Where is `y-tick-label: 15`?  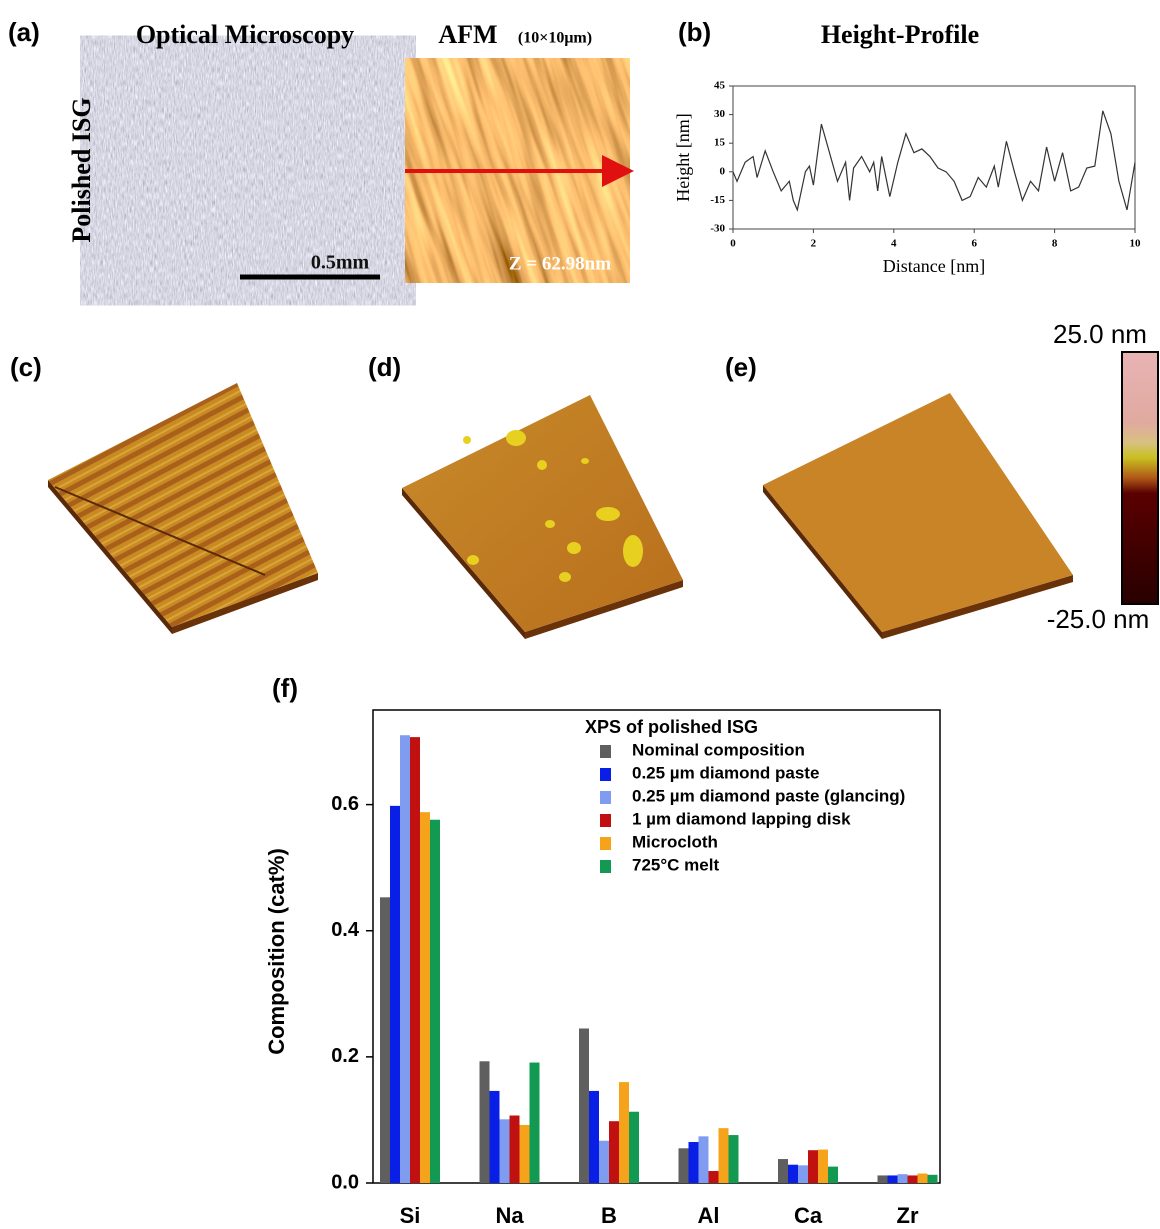 y-tick-label: 15 is located at coordinates (720, 143).